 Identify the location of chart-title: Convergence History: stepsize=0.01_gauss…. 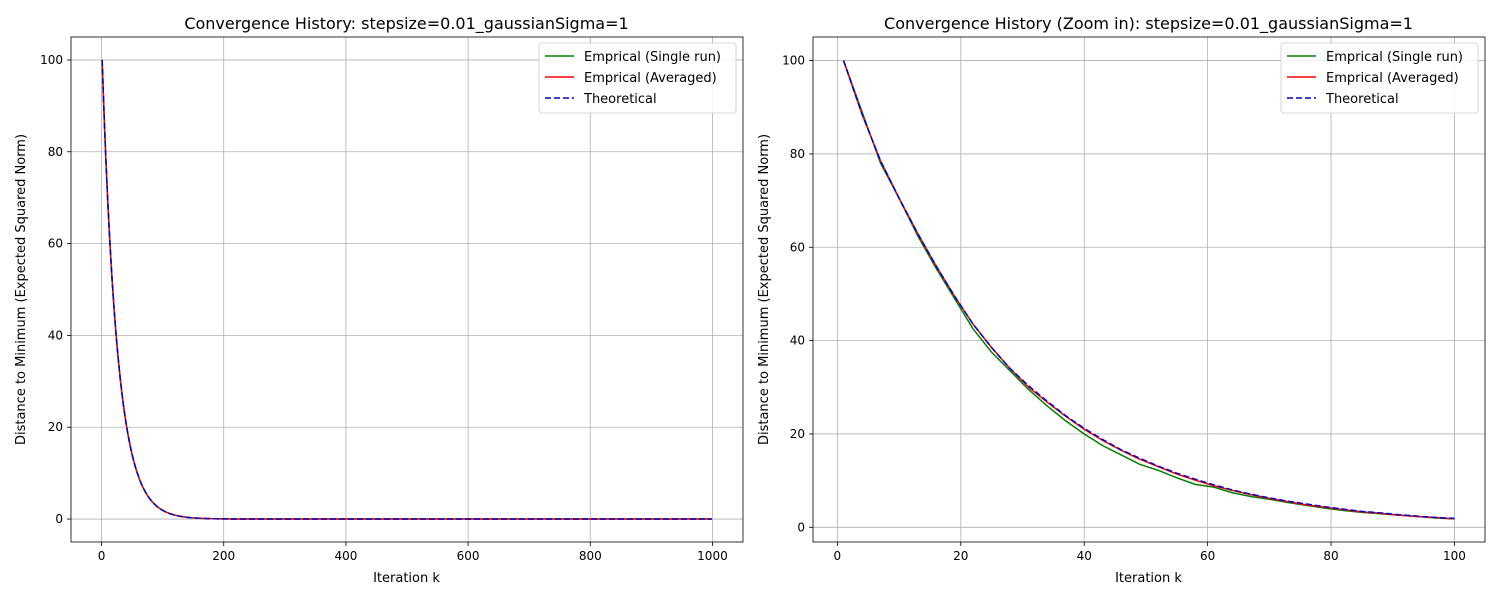
(406, 24).